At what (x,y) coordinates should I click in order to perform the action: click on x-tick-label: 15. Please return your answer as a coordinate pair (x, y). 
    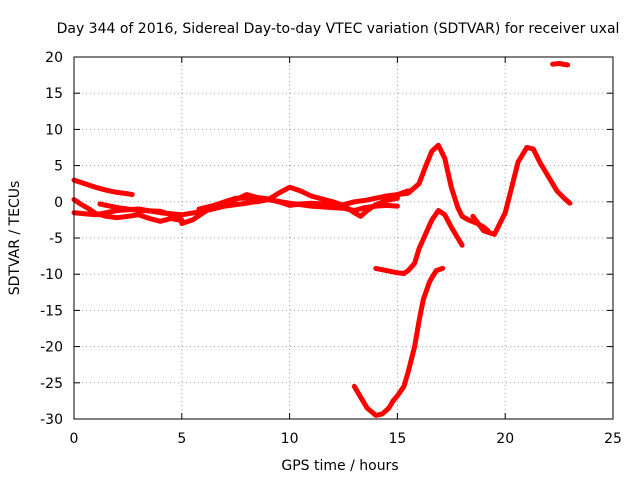
    Looking at the image, I should click on (397, 439).